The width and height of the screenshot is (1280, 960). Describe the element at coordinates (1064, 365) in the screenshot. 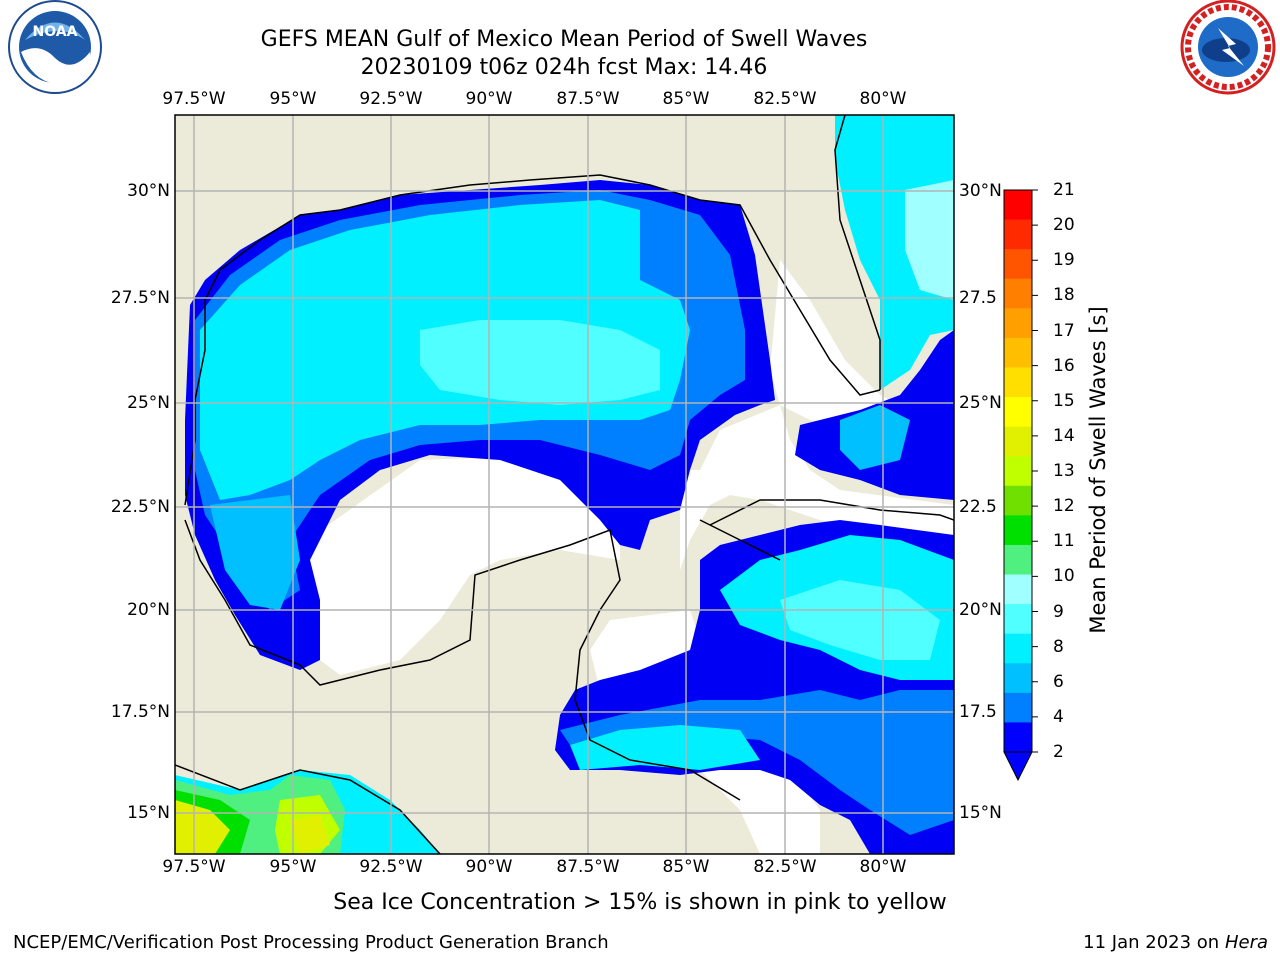

I see `colorbar-tick-label: 16` at that location.